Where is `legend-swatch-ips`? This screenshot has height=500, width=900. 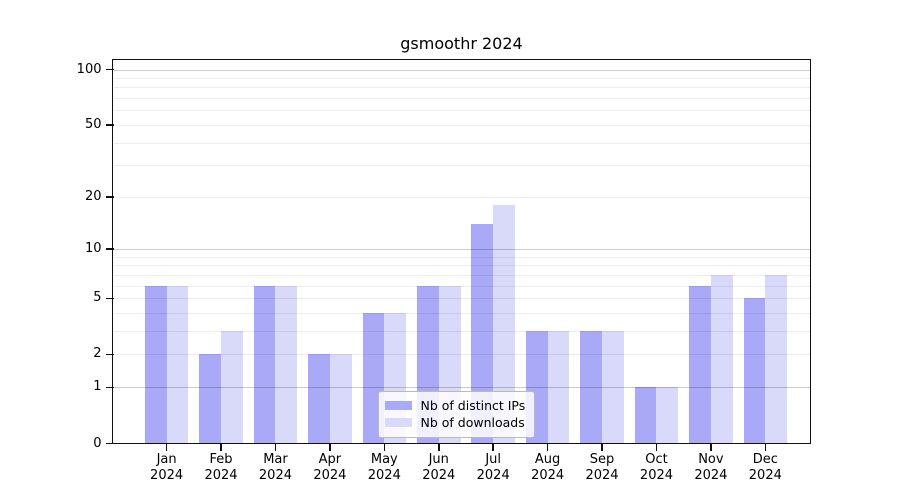 legend-swatch-ips is located at coordinates (398, 405).